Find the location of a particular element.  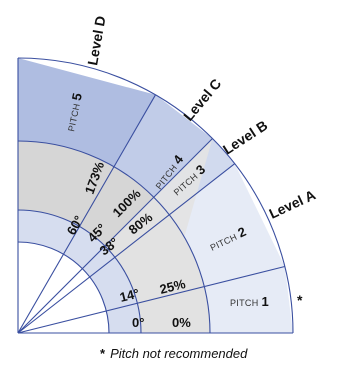

level-d-label: Level D is located at coordinates (96, 41).